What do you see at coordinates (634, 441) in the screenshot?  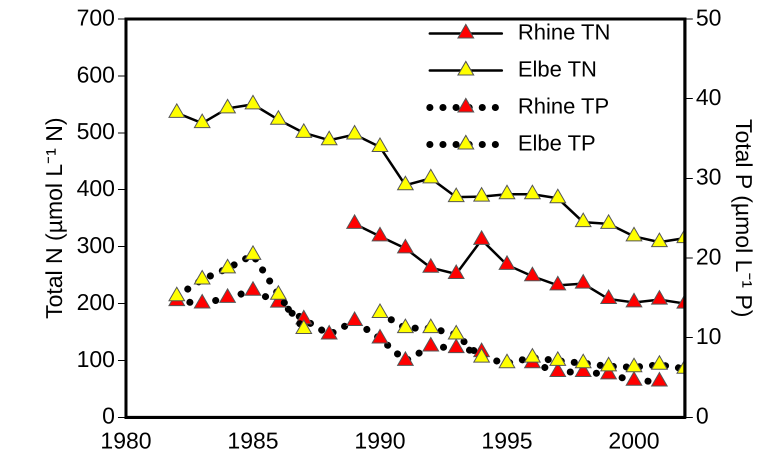 I see `x-tick-label: 2000` at bounding box center [634, 441].